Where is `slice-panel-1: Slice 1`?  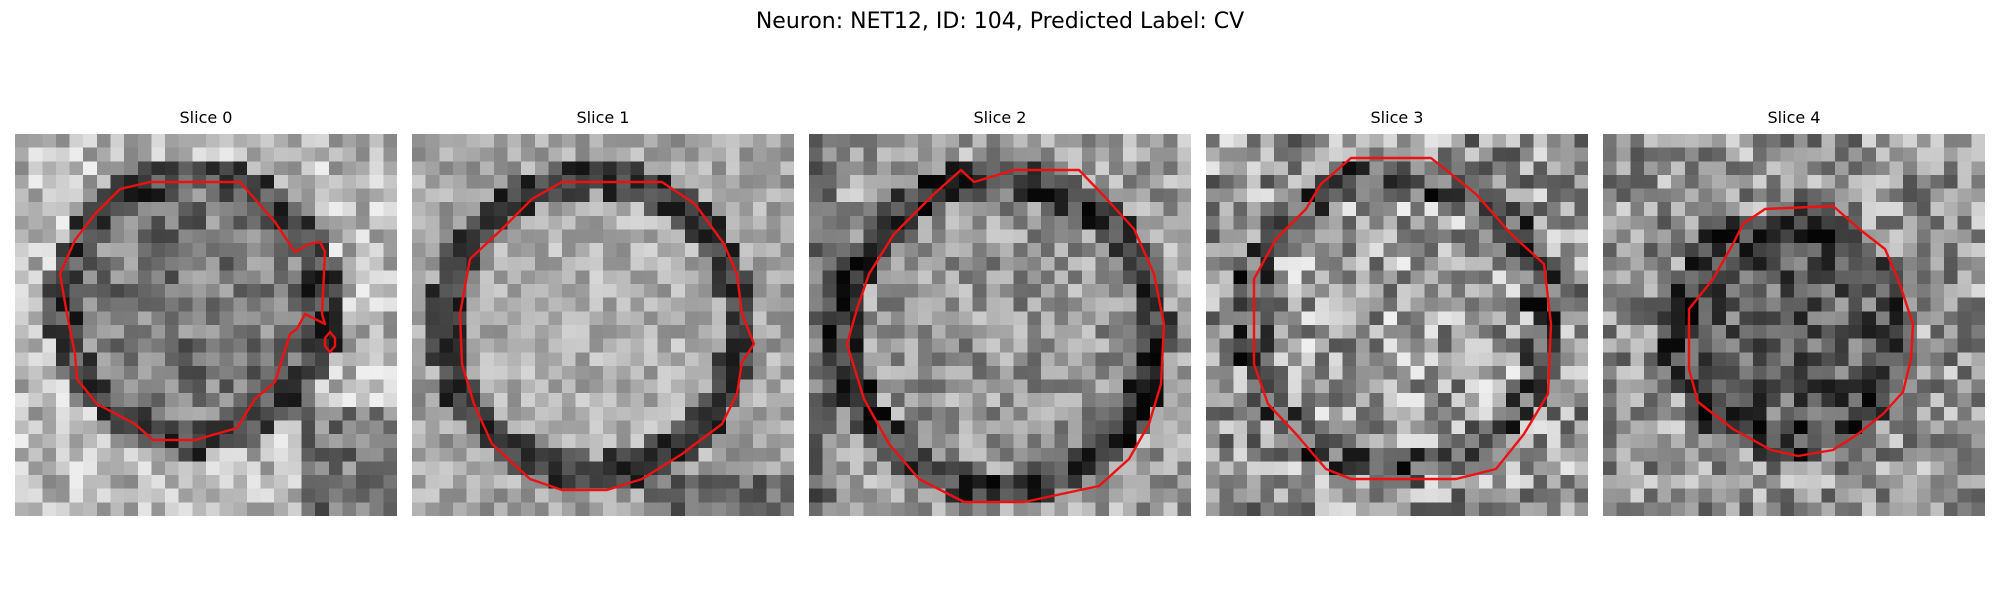
slice-panel-1: Slice 1 is located at coordinates (603, 312).